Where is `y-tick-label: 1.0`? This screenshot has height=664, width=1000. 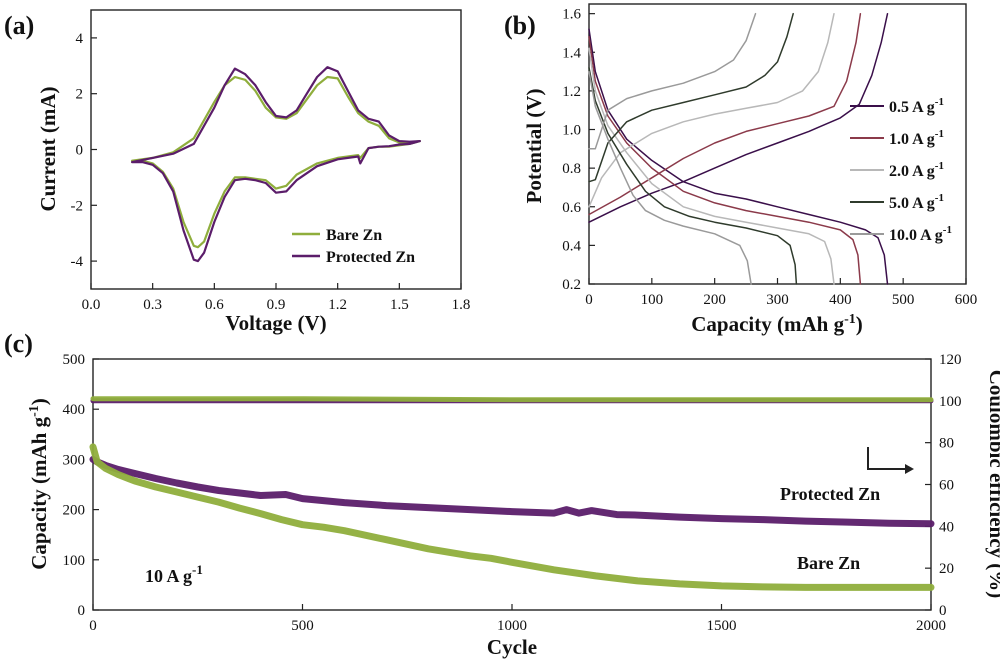 y-tick-label: 1.0 is located at coordinates (571, 131).